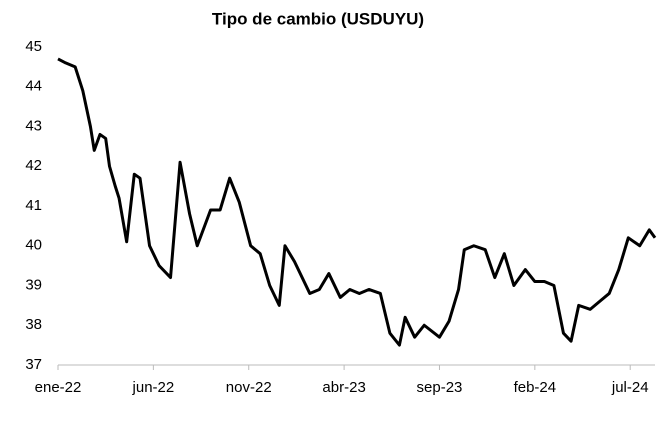 The image size is (672, 426). Describe the element at coordinates (33, 205) in the screenshot. I see `y-tick-label: 41` at that location.